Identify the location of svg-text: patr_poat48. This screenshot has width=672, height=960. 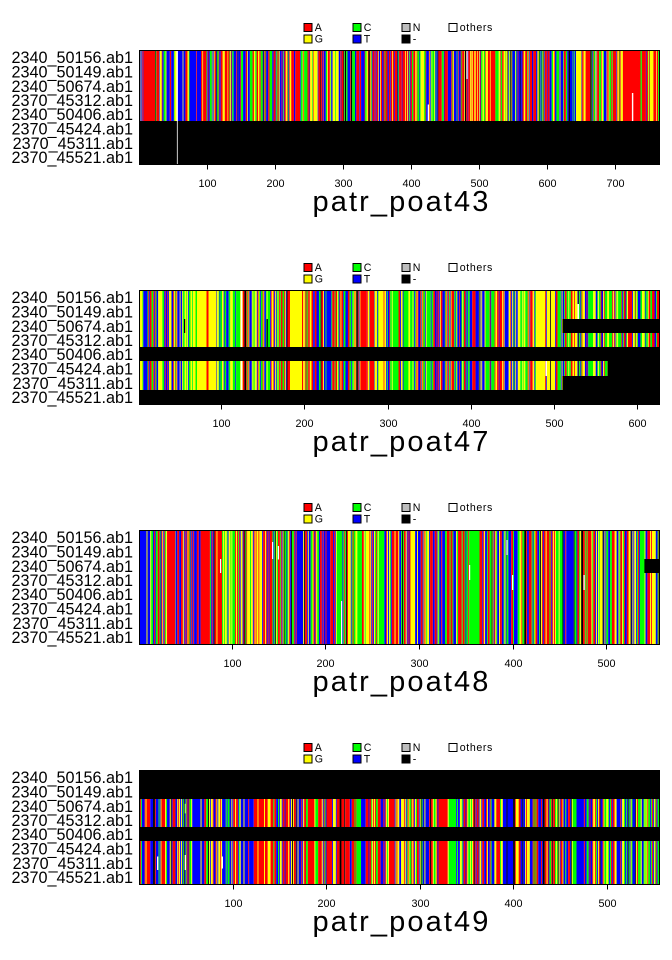
(402, 682).